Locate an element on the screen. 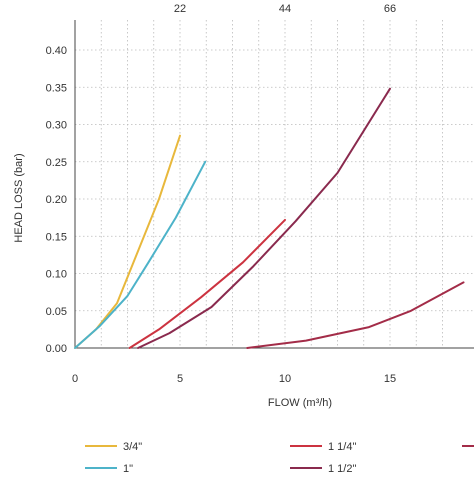 The width and height of the screenshot is (474, 486). legend-label: 3/4" is located at coordinates (132, 447).